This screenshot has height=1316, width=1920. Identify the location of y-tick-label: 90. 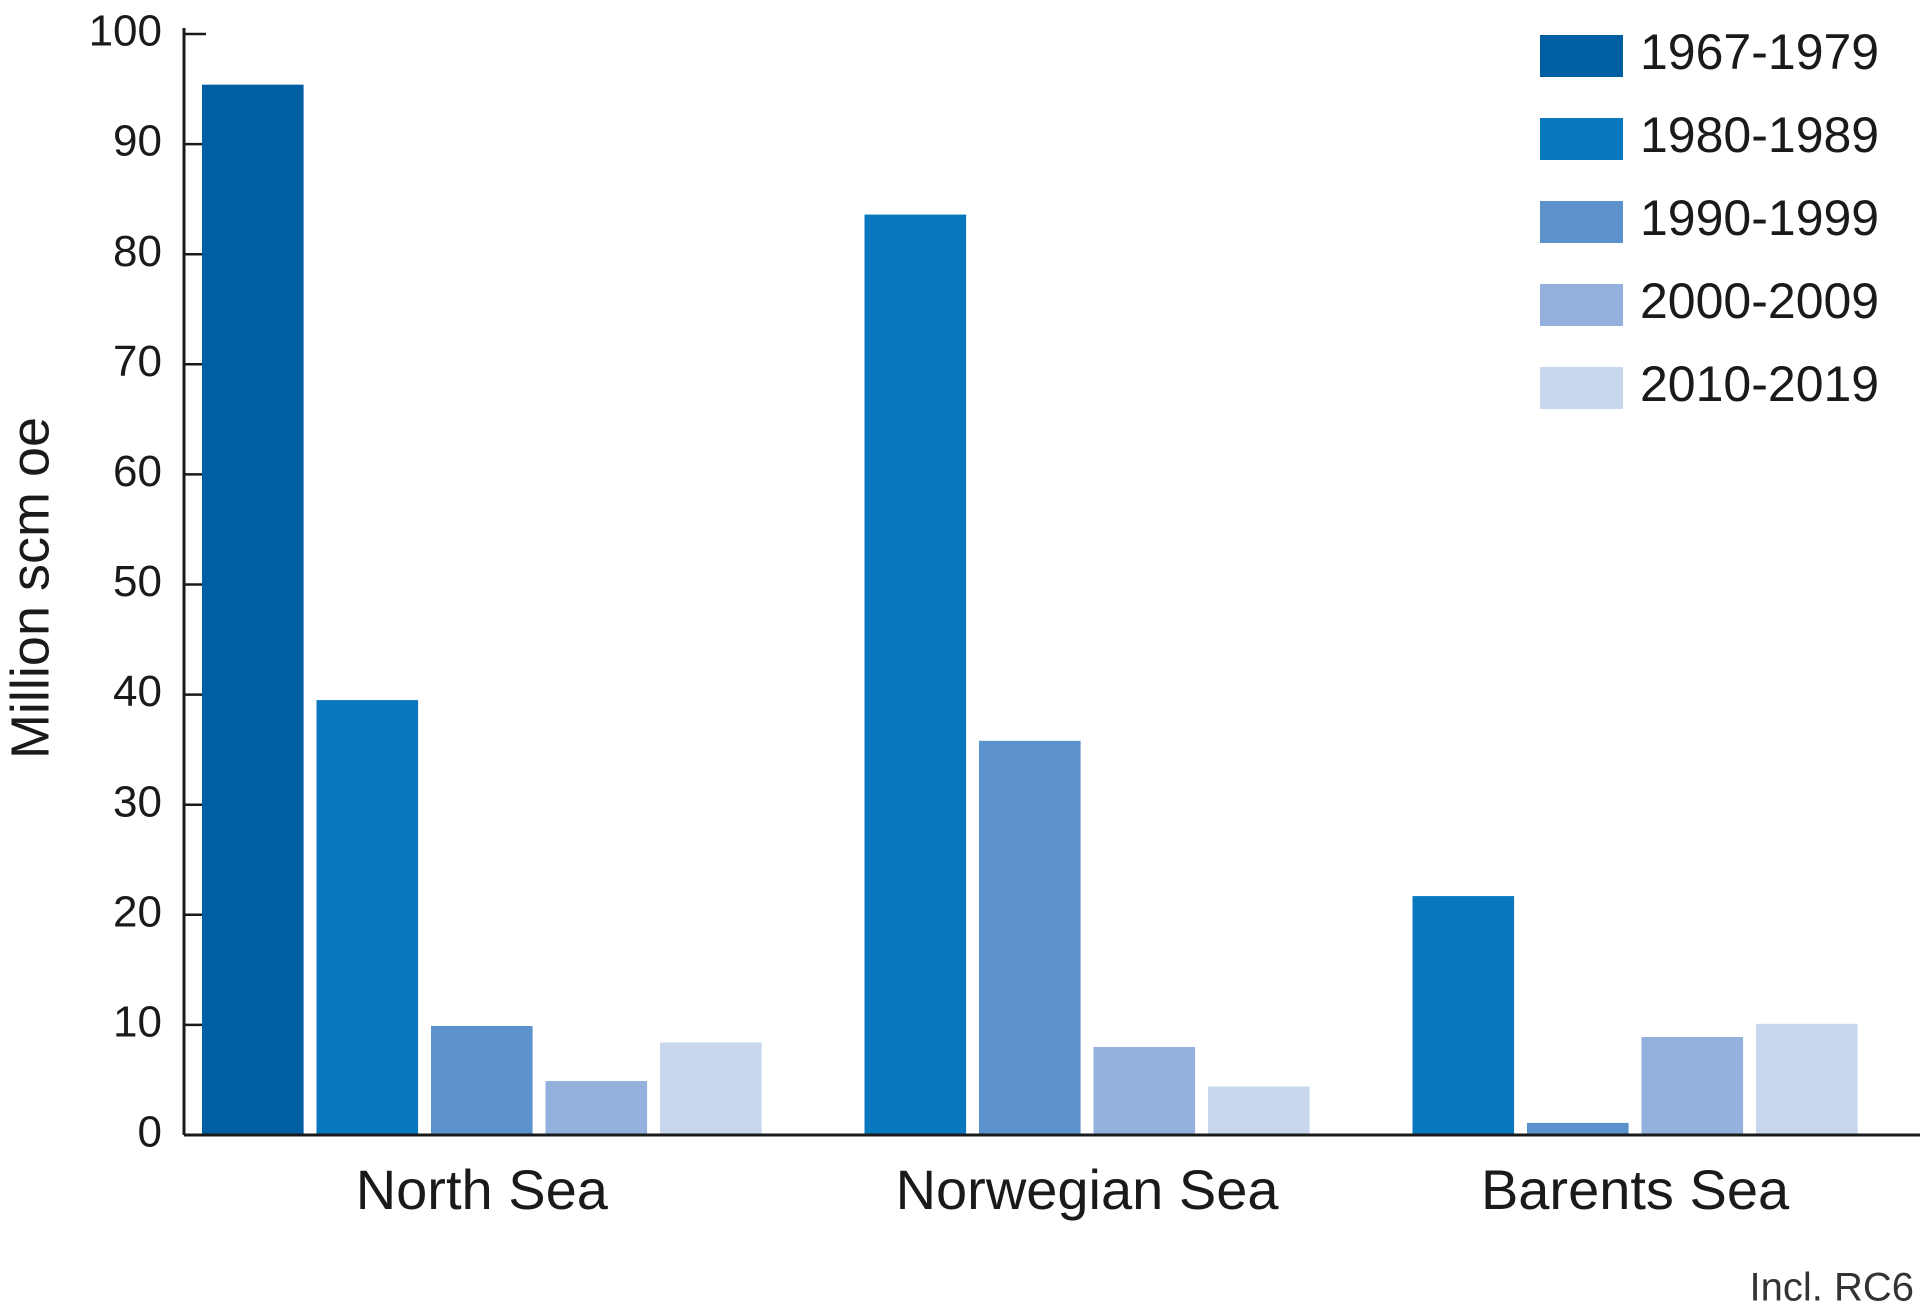
(137, 141).